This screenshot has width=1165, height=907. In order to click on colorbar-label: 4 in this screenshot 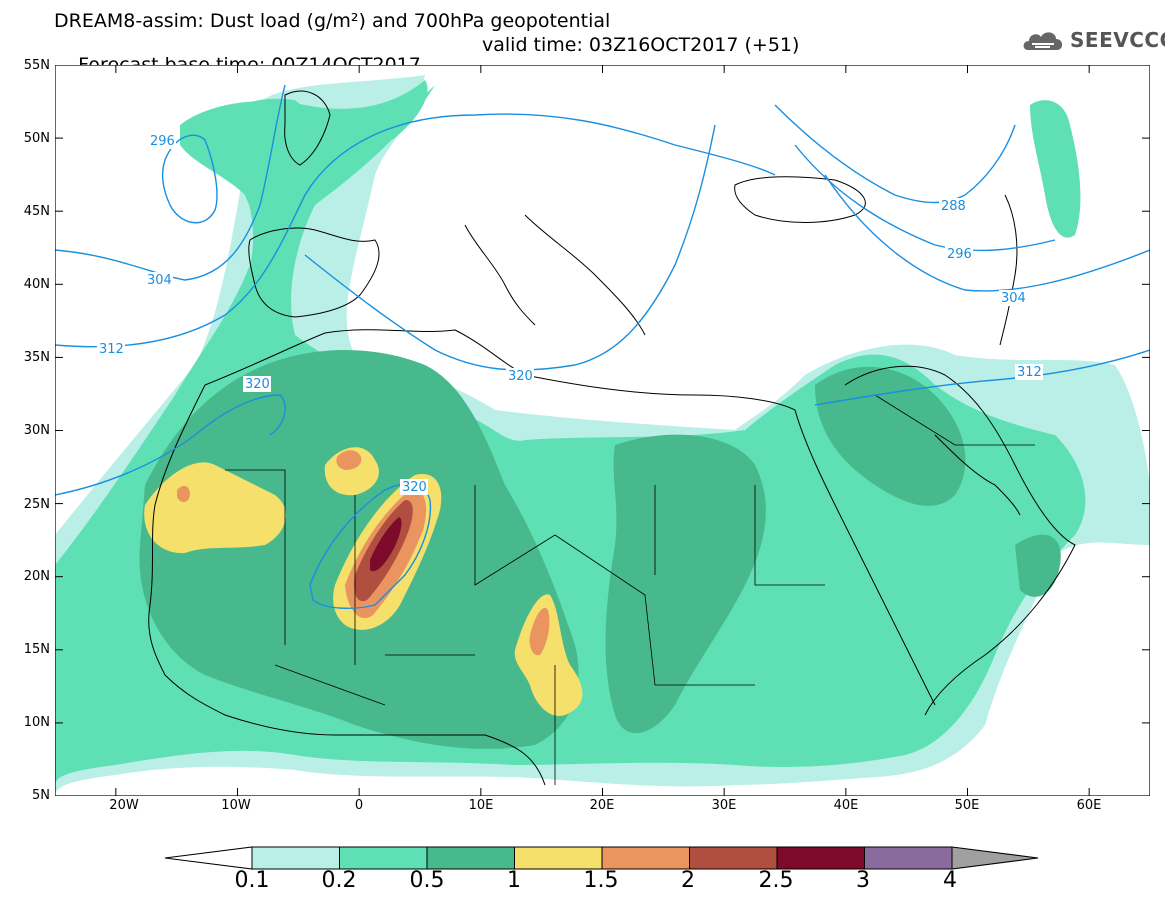, I will do `click(950, 880)`.